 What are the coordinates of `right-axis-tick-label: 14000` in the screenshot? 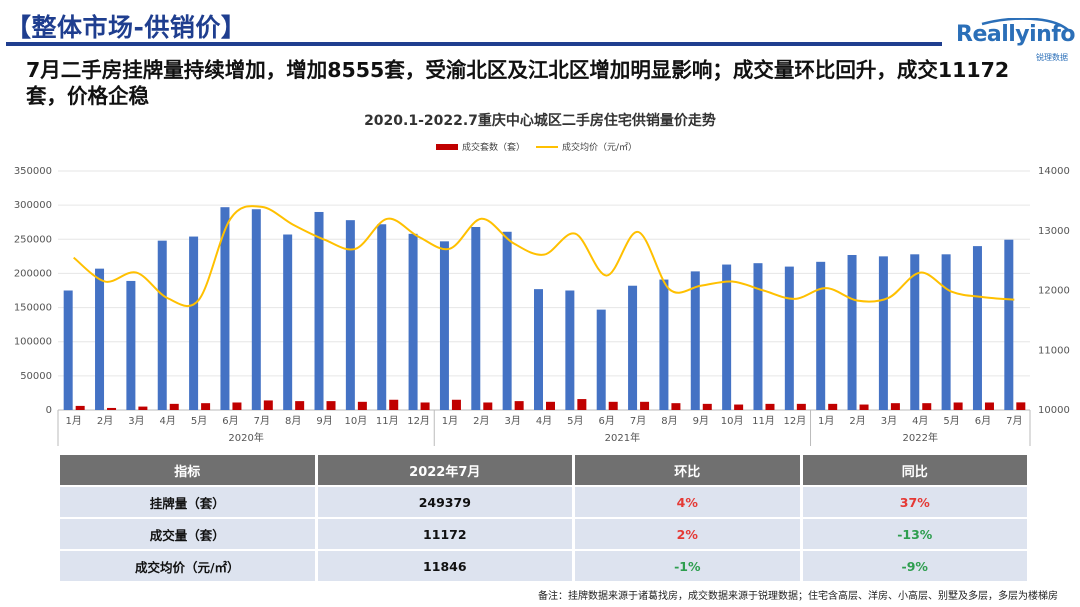 It's located at (1054, 171).